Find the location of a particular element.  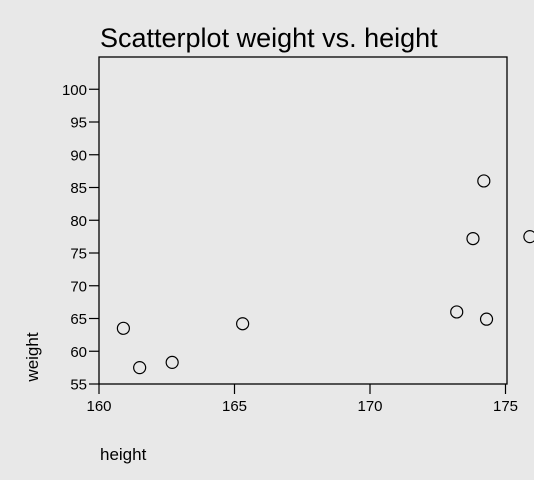

y-tick-label: 70 is located at coordinates (78, 286).